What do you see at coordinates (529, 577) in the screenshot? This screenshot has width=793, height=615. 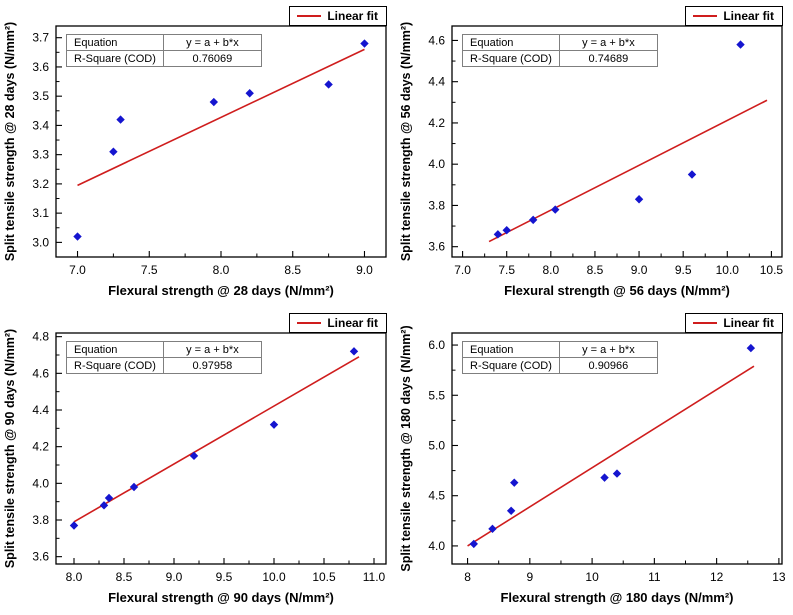 I see `x-tick-label: 9` at bounding box center [529, 577].